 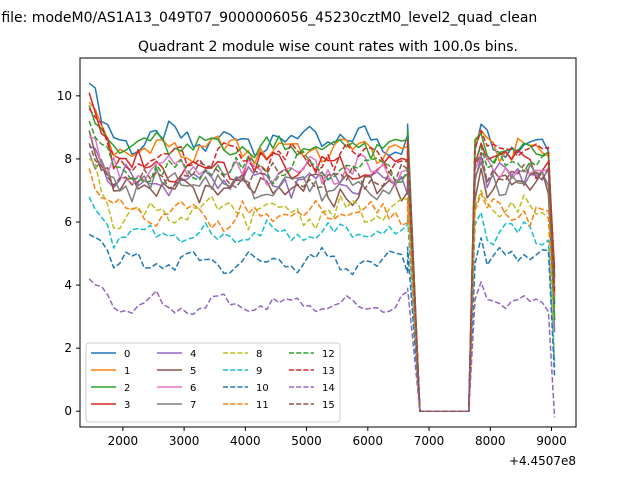 I want to click on y-tick-label: 6, so click(x=68, y=222).